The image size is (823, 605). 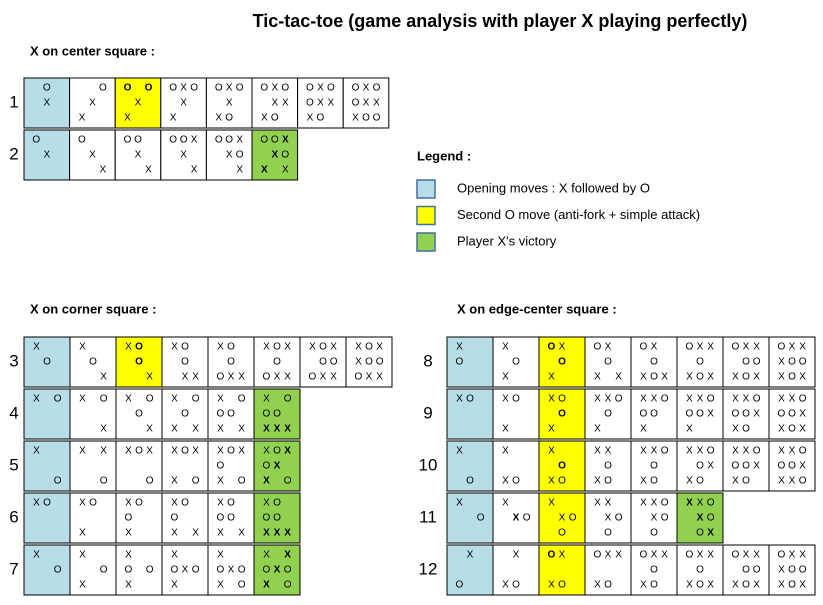 I want to click on section-title: X on edge-center square :, so click(x=537, y=308).